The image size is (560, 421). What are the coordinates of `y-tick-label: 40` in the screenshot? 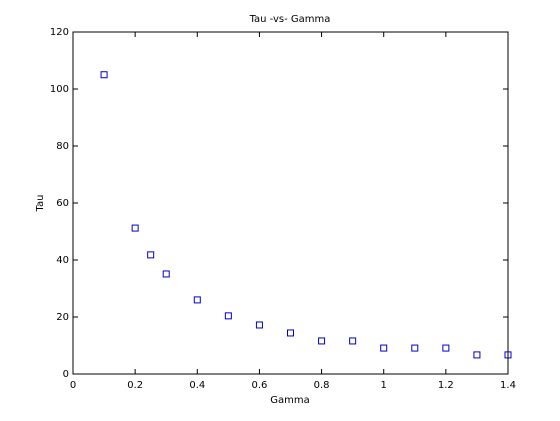 It's located at (62, 260).